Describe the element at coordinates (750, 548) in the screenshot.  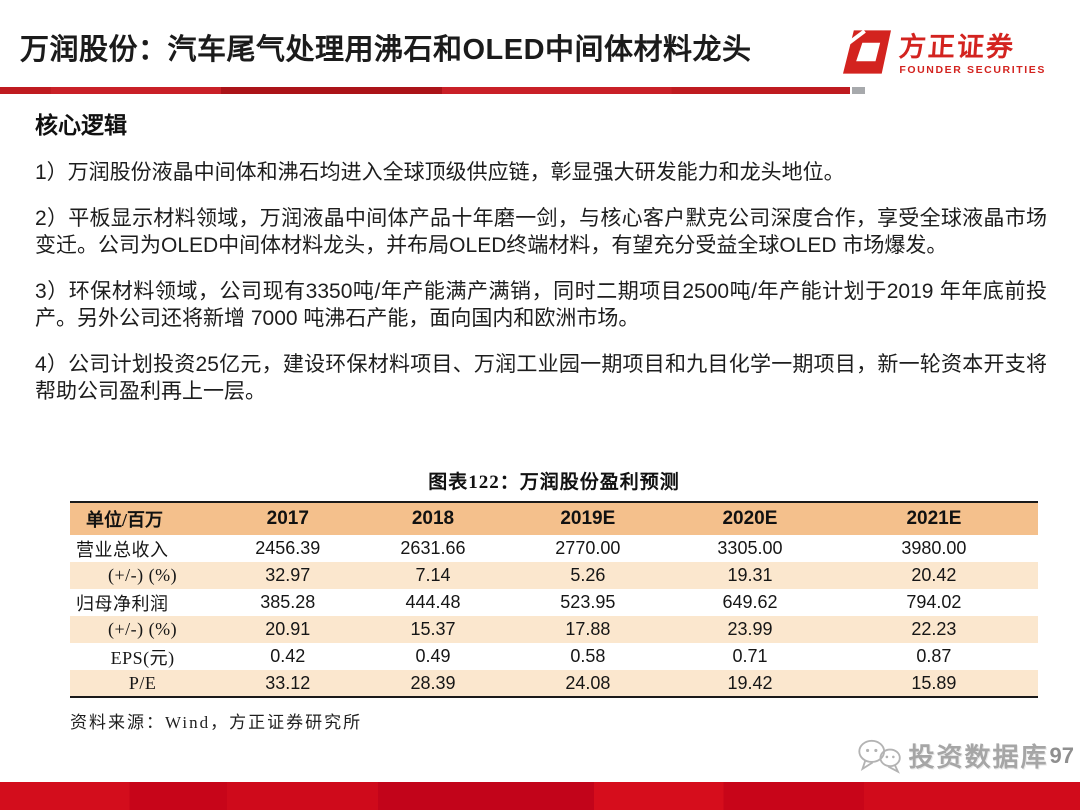
I see `table-cell: 3305.00` at that location.